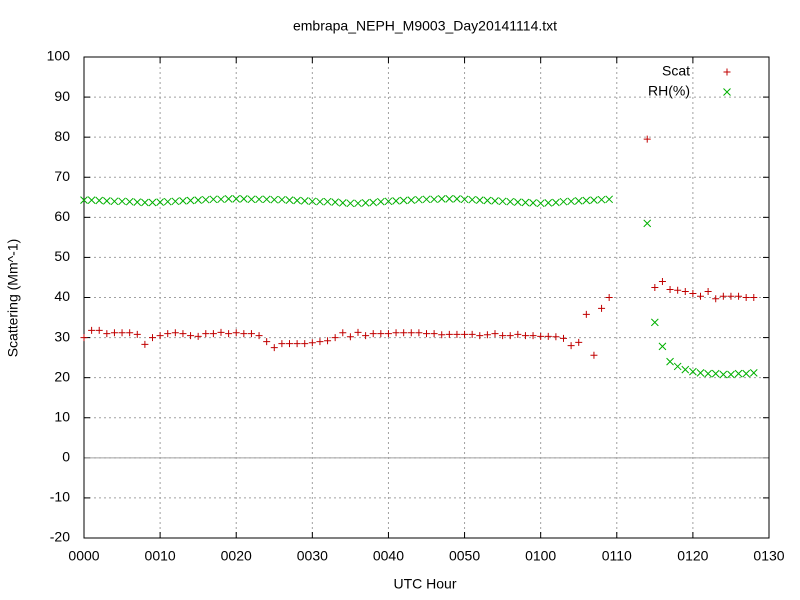 The width and height of the screenshot is (800, 600). Describe the element at coordinates (13, 298) in the screenshot. I see `y-axis-label: Scattering (Mm^-1)` at that location.